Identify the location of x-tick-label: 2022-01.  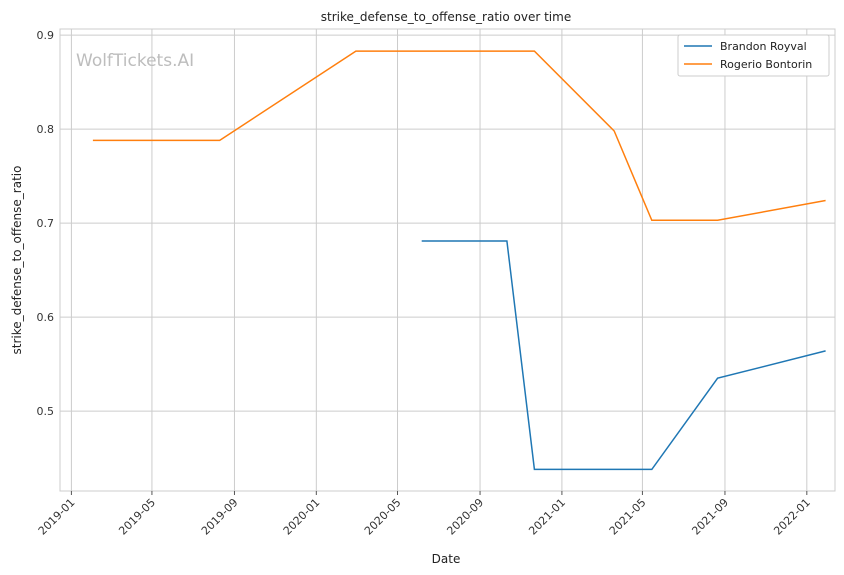
(792, 517).